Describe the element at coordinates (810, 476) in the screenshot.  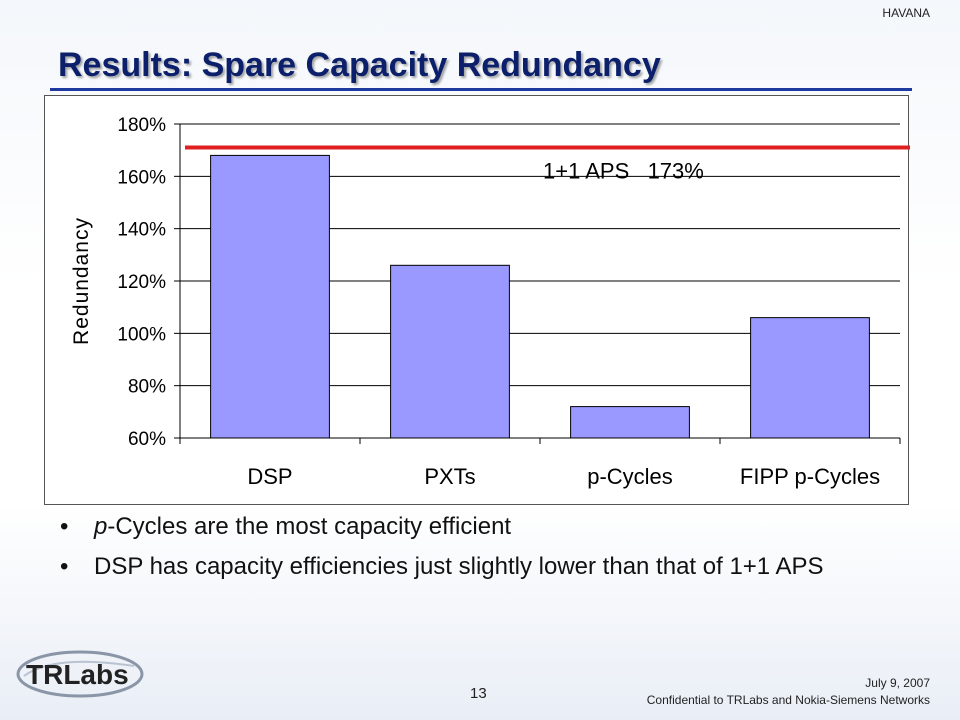
I see `x-tick-label: FIPP p-Cycles` at that location.